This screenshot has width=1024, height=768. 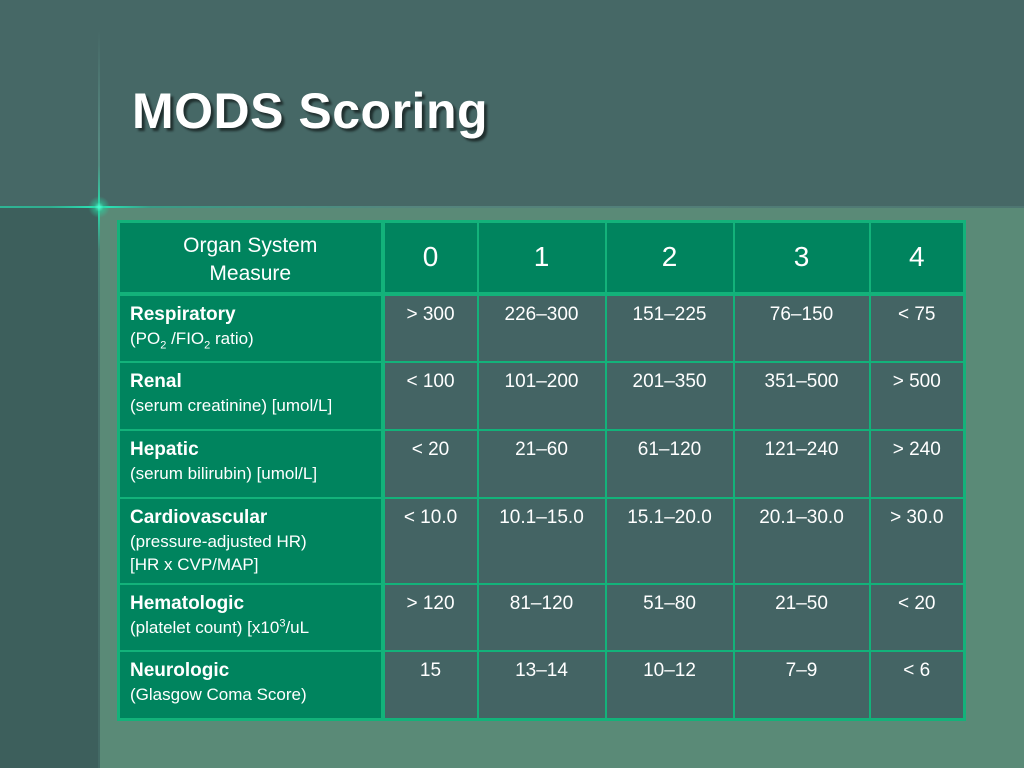 What do you see at coordinates (669, 618) in the screenshot?
I see `score-cell: 51–80` at bounding box center [669, 618].